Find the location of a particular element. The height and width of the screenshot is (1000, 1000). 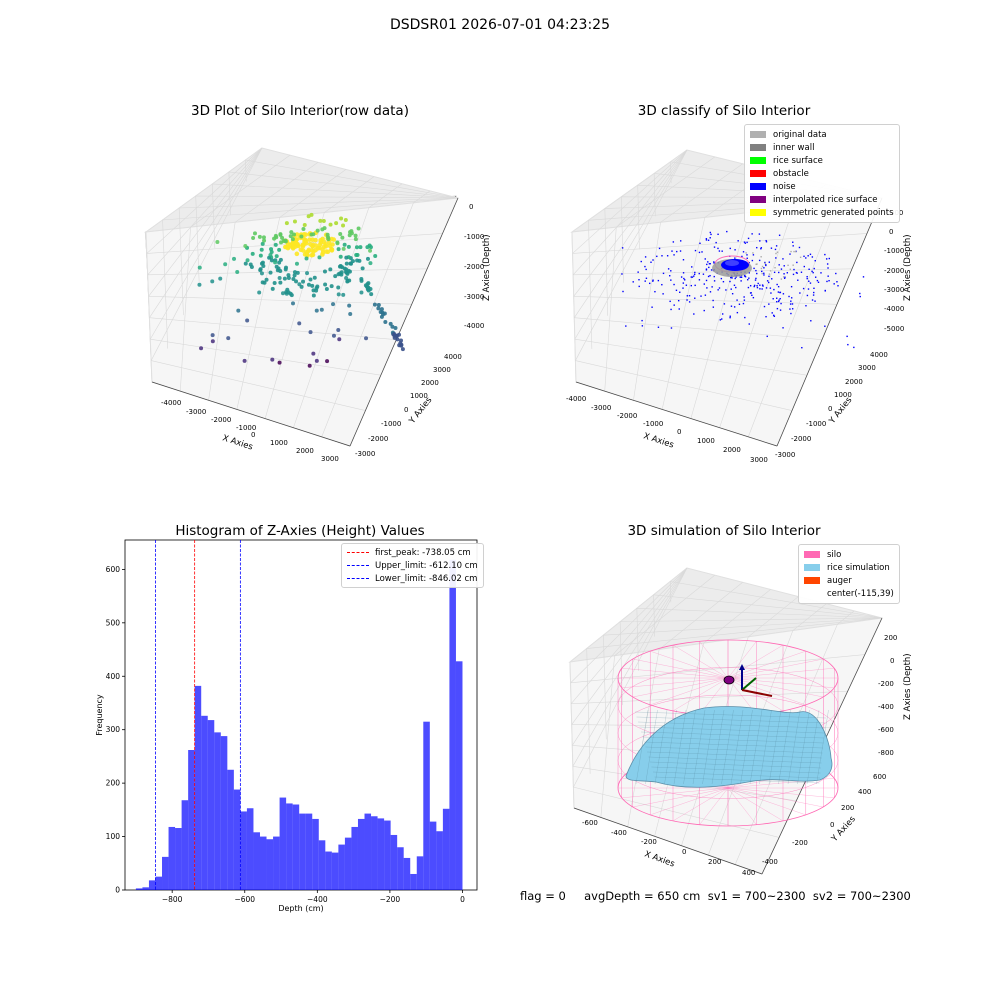

panel2-axes-box is located at coordinates (726, 298).